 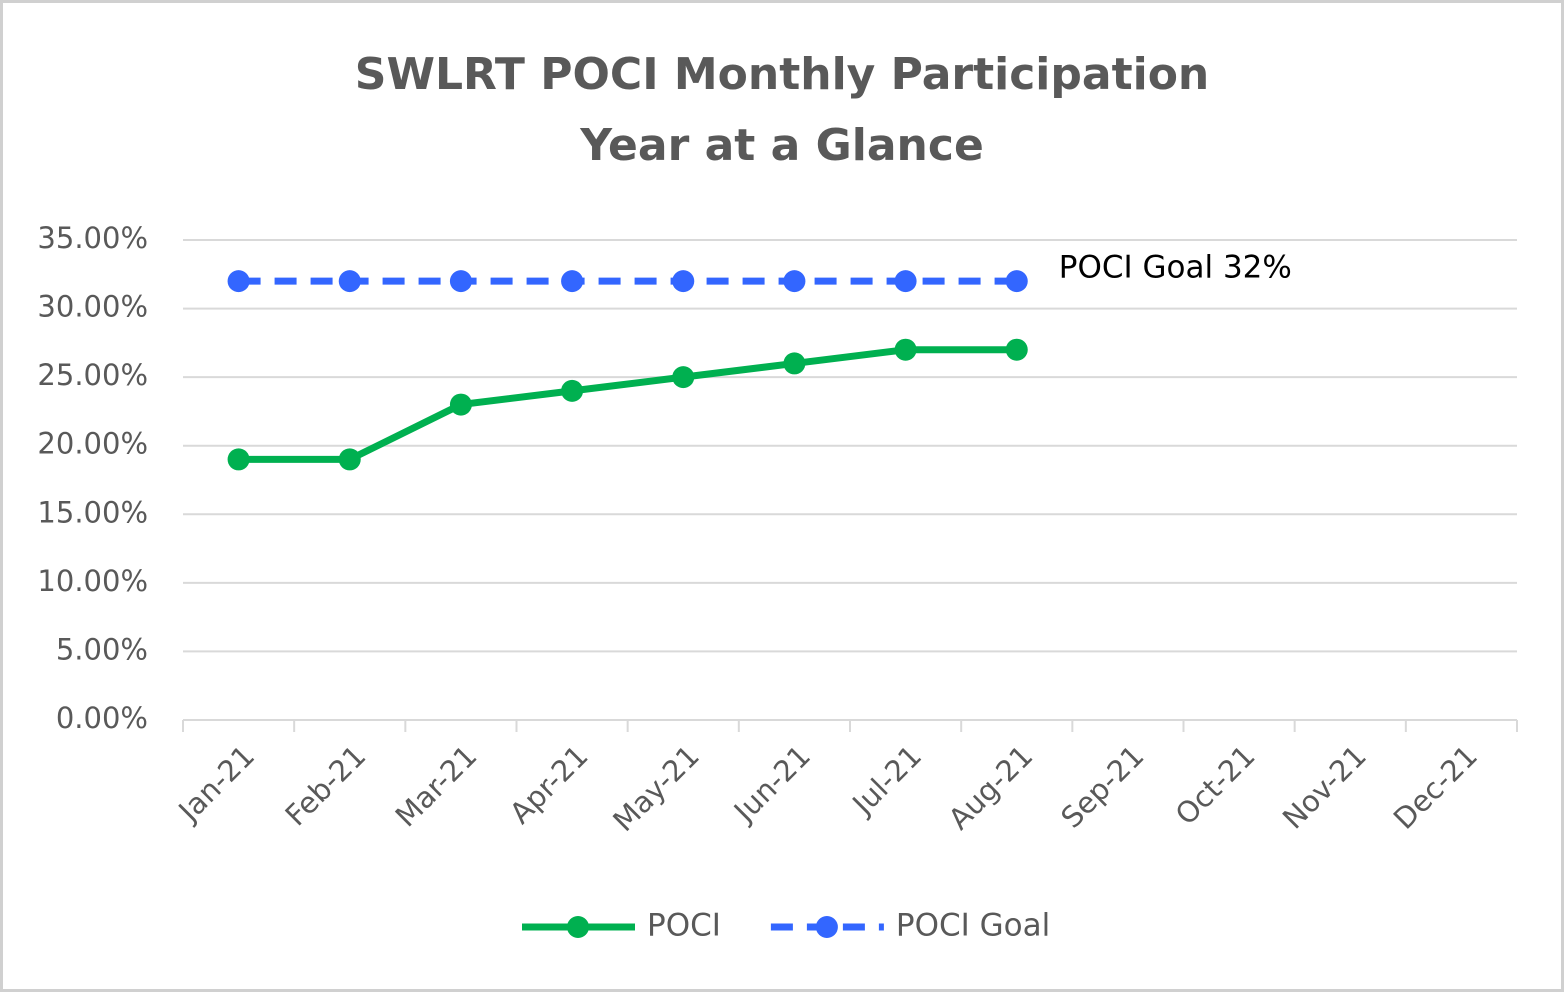 I want to click on y-tick-label: 15.00%, so click(x=92, y=512).